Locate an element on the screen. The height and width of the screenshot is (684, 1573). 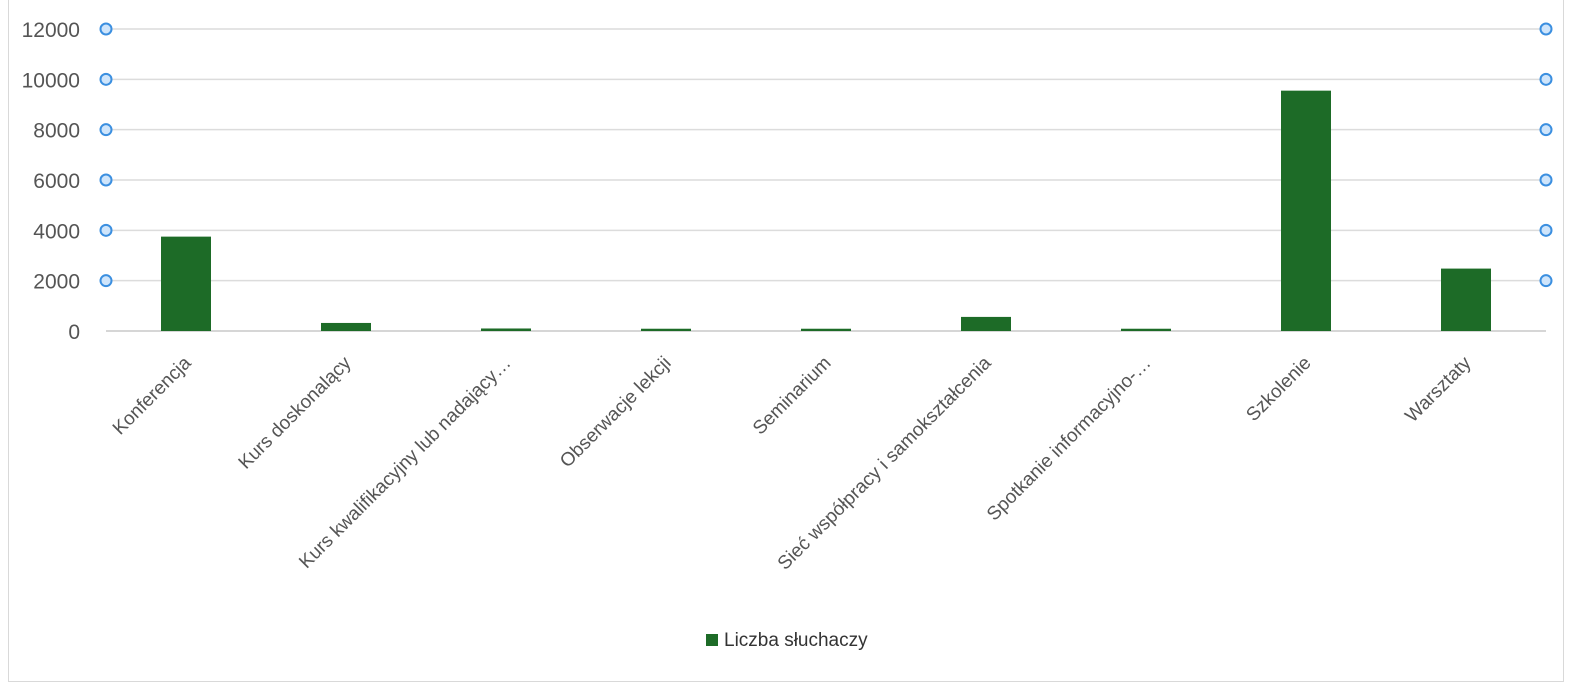
y-tick-label: 10000 is located at coordinates (51, 80).